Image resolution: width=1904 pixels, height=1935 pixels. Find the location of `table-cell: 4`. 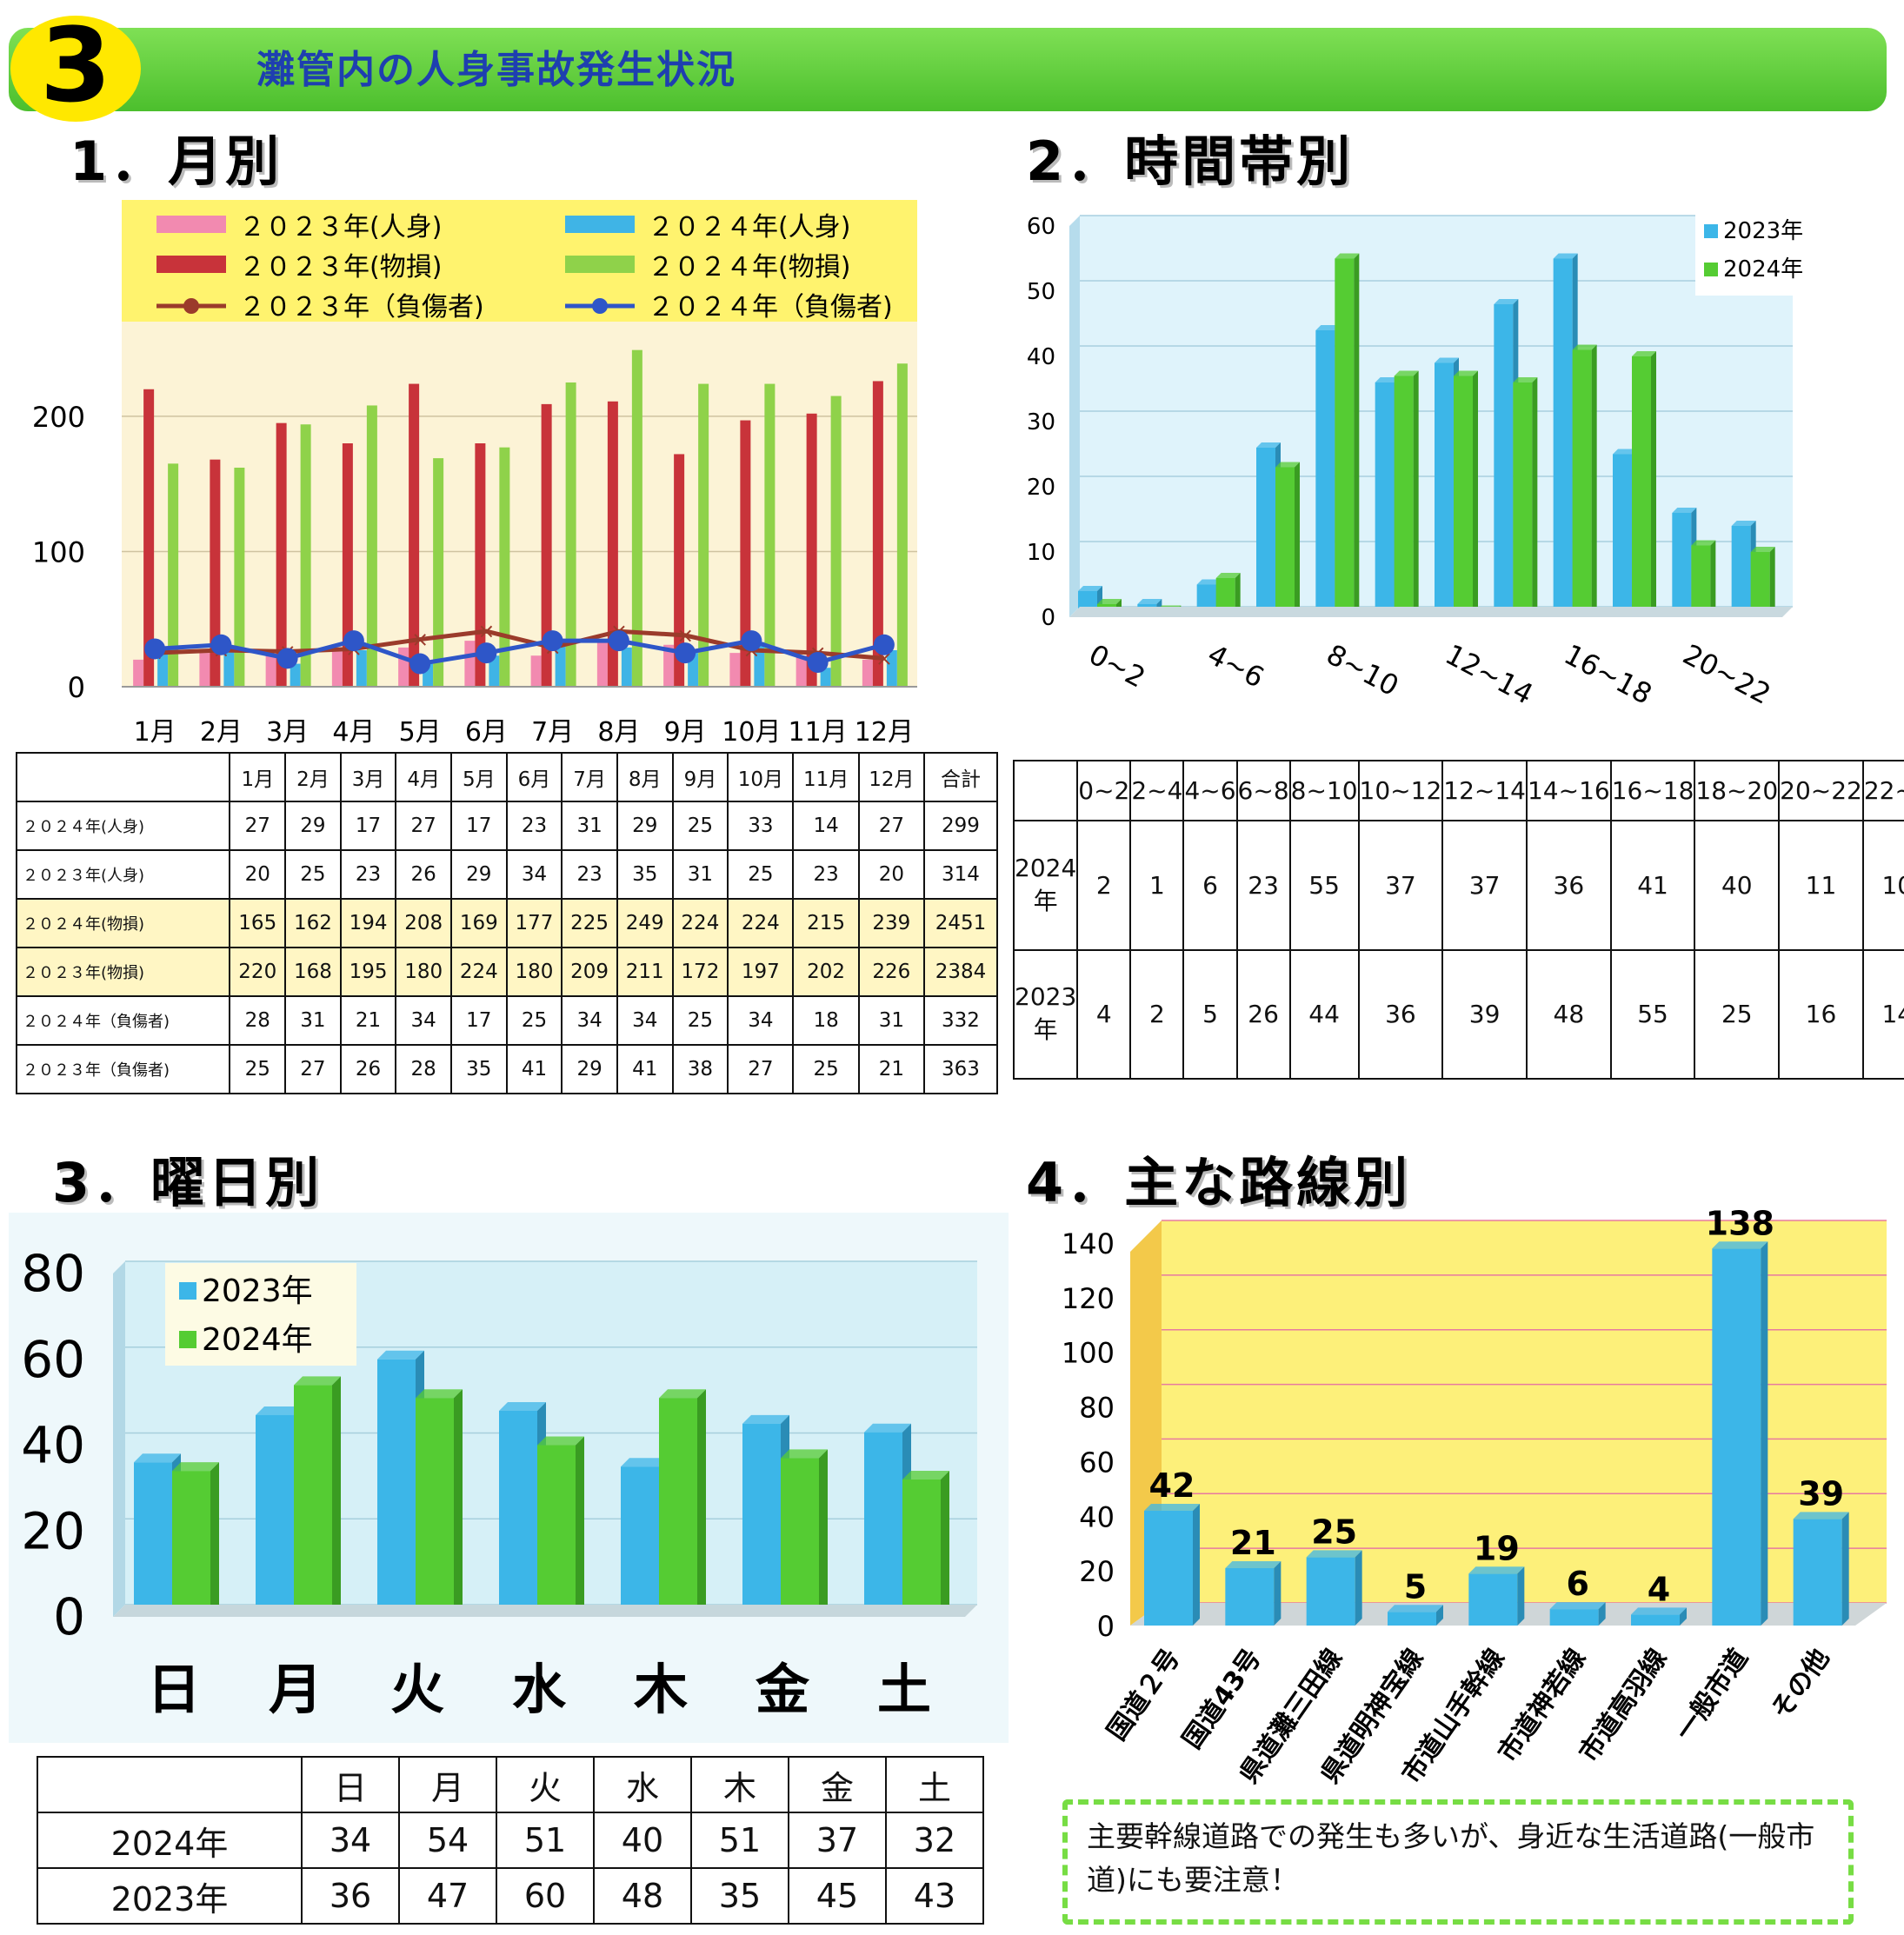

table-cell: 4 is located at coordinates (1104, 1014).